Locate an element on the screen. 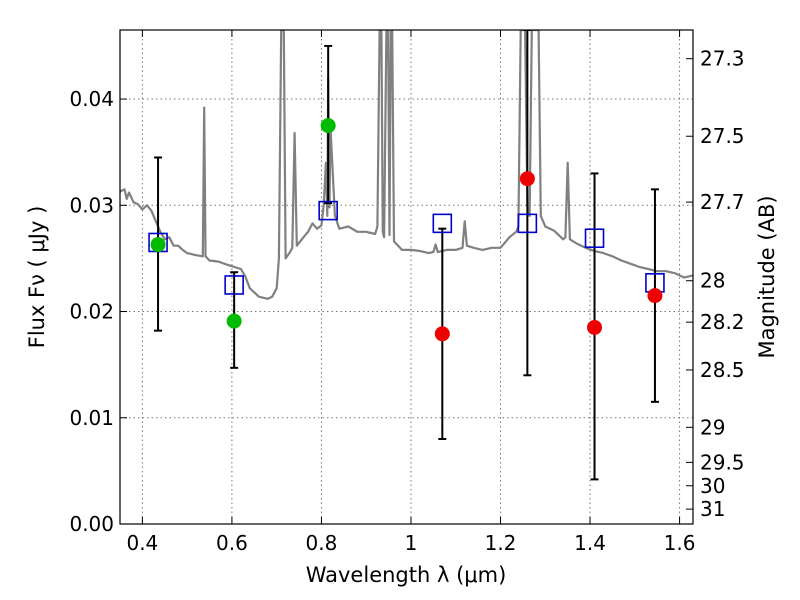  x-tick-label: 0.4 is located at coordinates (142, 543).